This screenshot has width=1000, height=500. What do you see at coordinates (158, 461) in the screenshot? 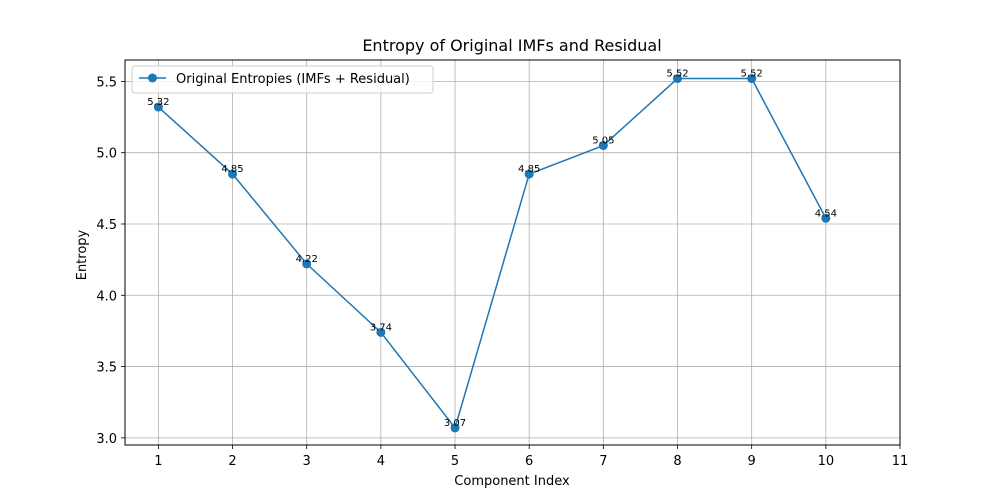
I see `x-tick-label: 1` at bounding box center [158, 461].